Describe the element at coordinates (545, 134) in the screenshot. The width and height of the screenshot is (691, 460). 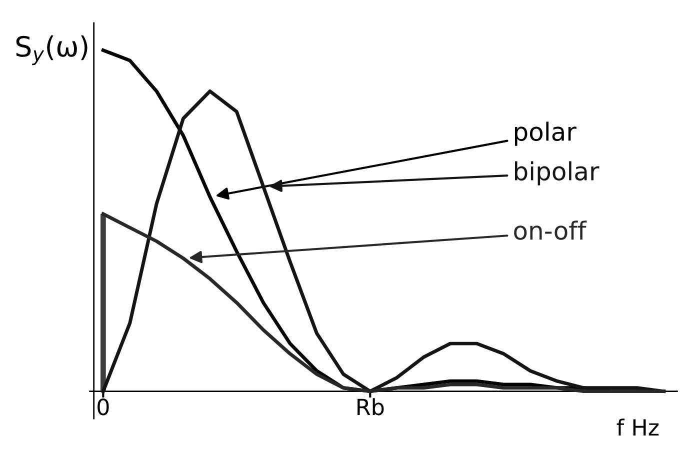
I see `text: polar` at that location.